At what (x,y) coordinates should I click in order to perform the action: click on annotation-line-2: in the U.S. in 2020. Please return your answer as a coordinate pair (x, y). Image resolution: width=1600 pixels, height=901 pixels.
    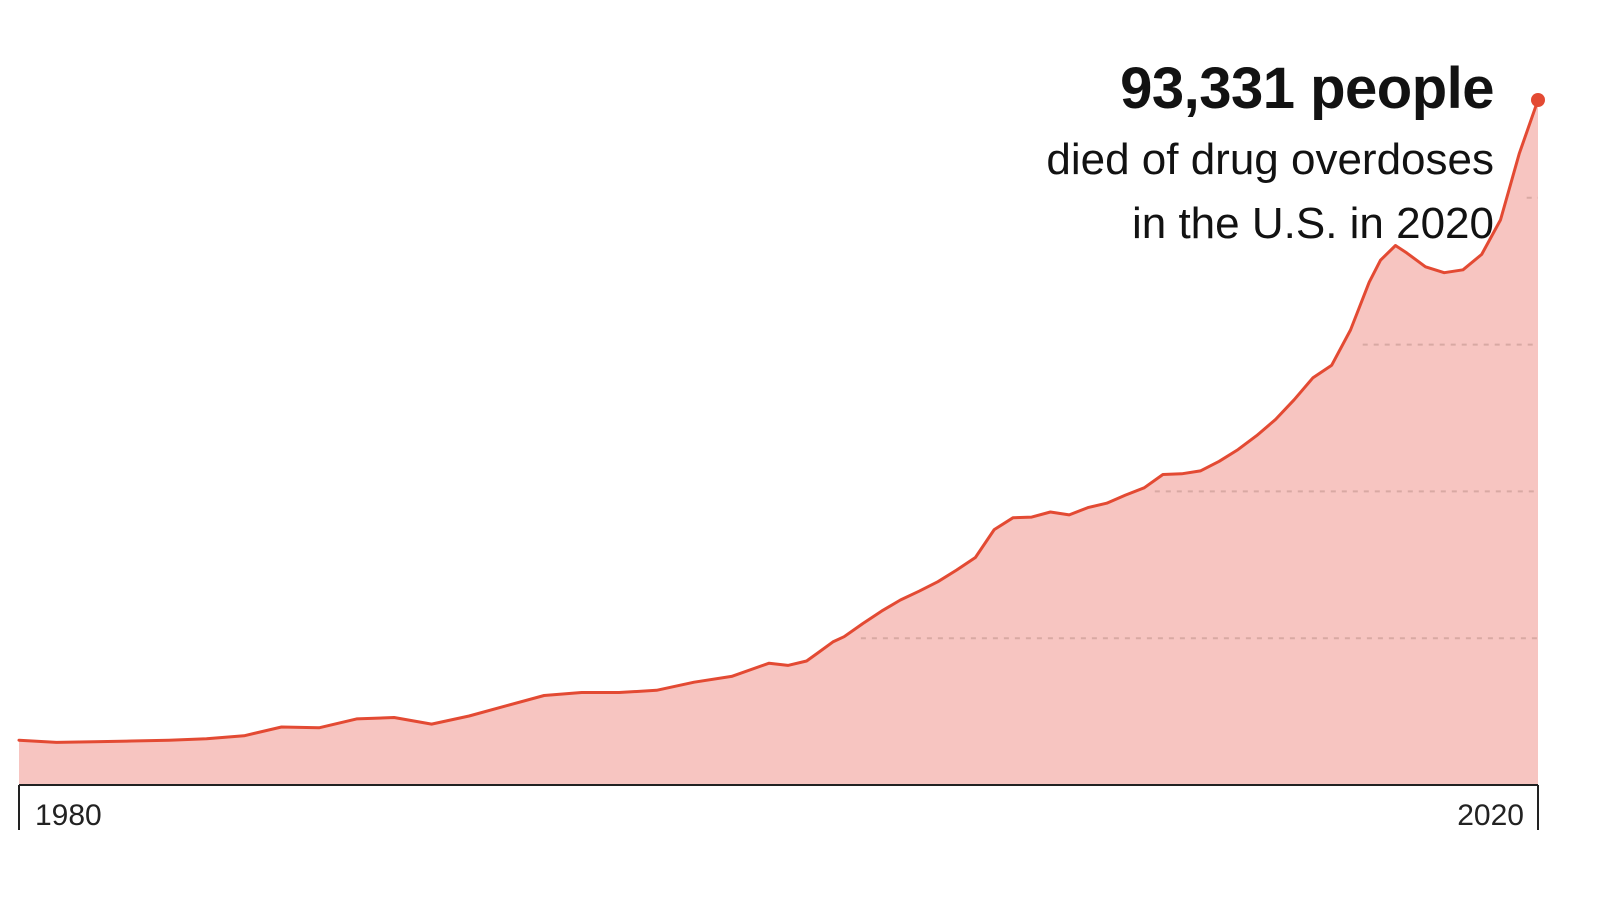
    Looking at the image, I should click on (1312, 223).